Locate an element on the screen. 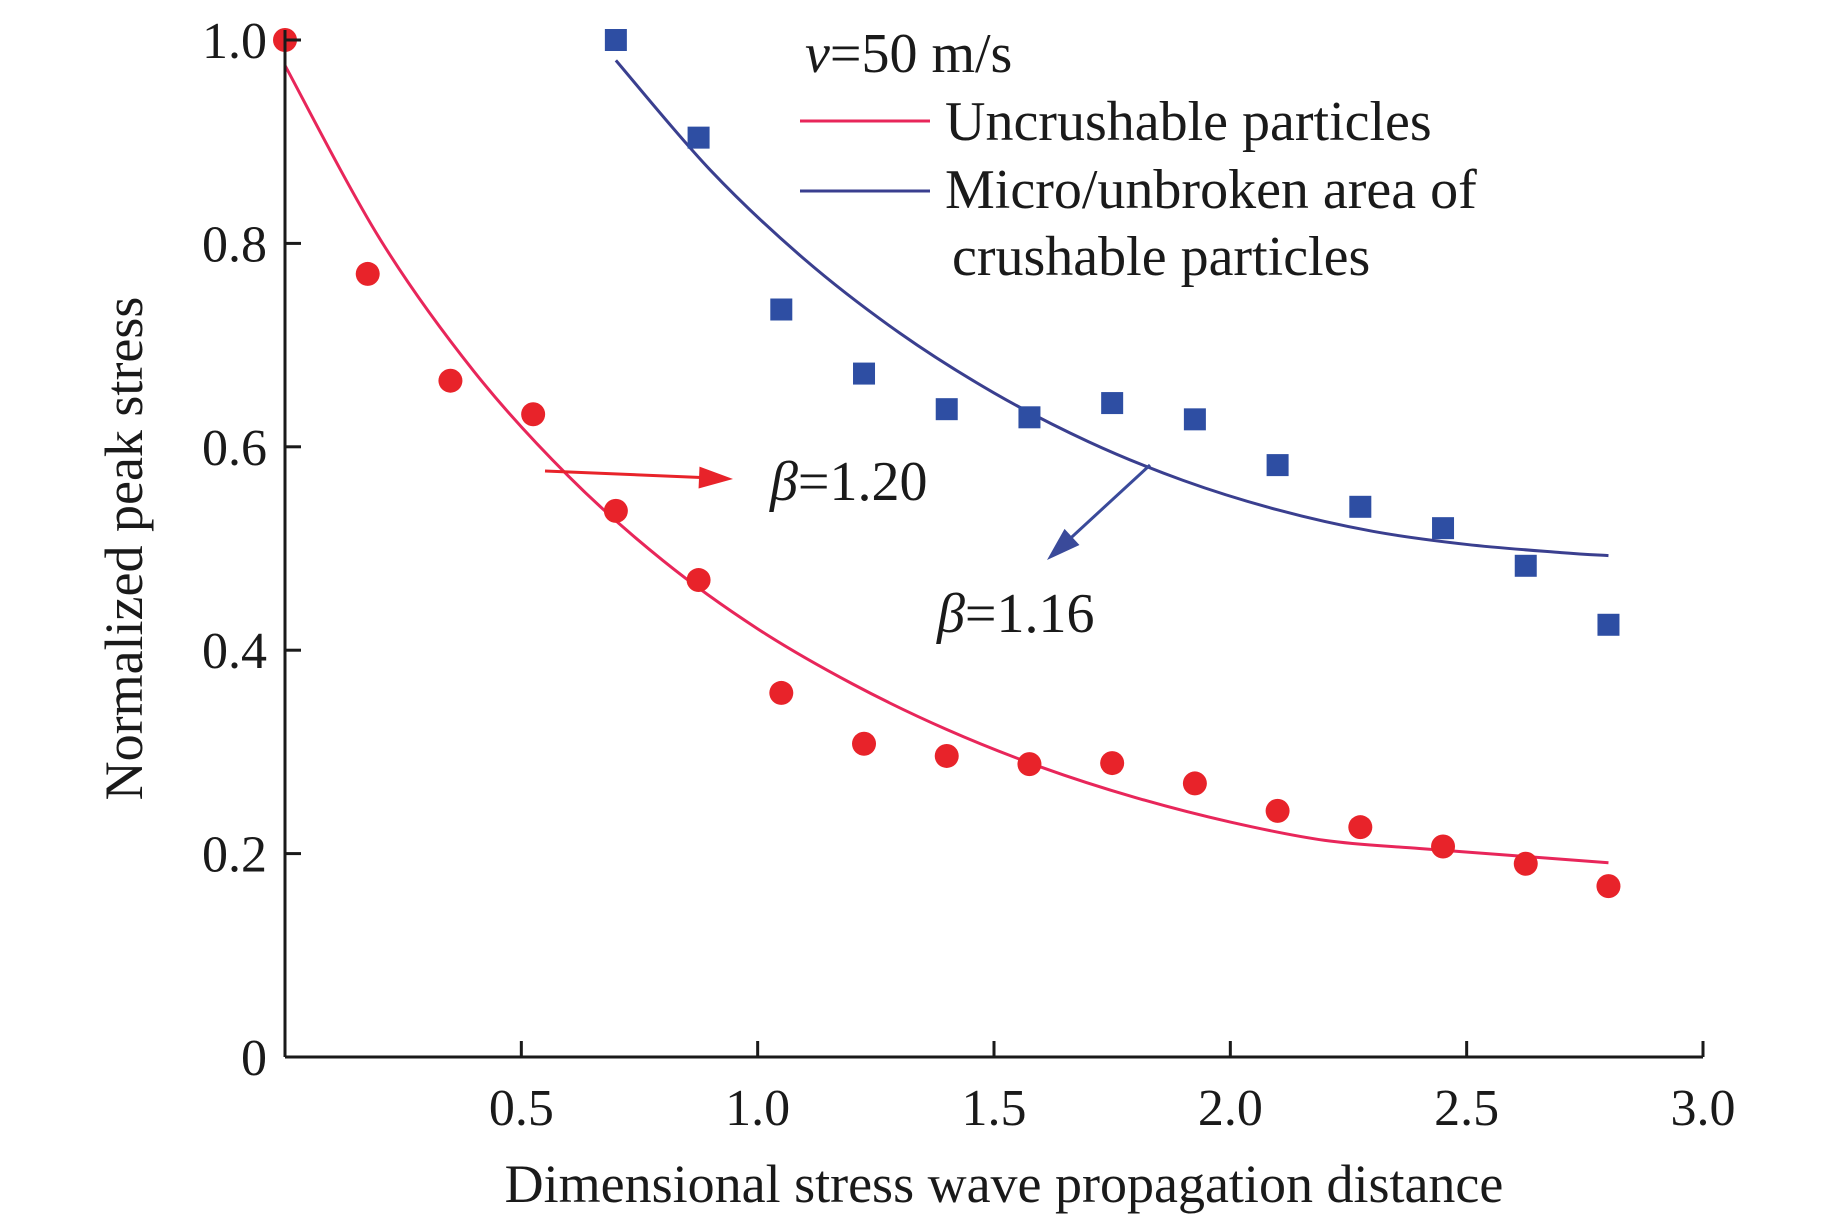  beta-120-arrow-head is located at coordinates (715, 477).